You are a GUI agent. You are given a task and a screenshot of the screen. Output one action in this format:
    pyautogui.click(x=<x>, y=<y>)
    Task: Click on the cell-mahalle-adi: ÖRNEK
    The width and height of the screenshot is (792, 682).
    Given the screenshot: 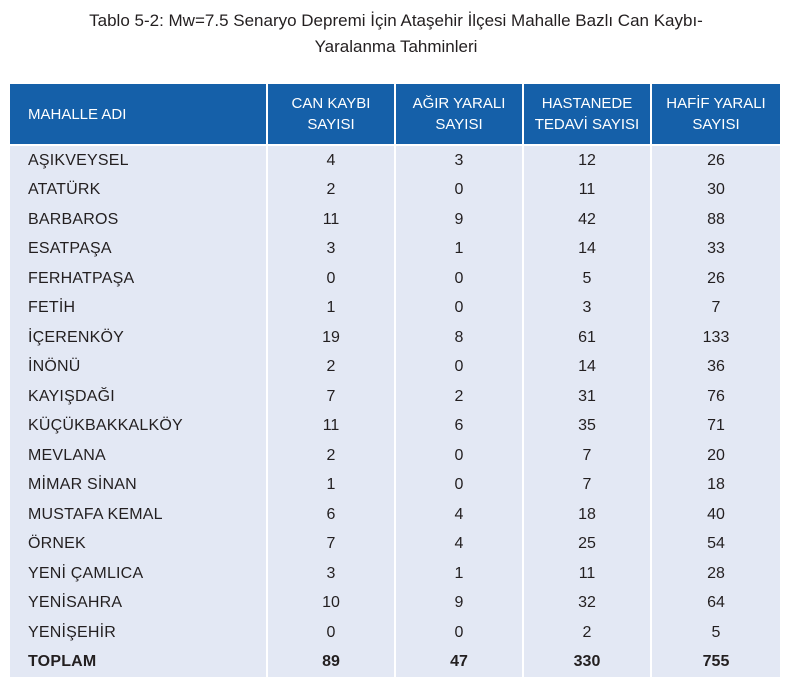 What is the action you would take?
    pyautogui.click(x=139, y=544)
    